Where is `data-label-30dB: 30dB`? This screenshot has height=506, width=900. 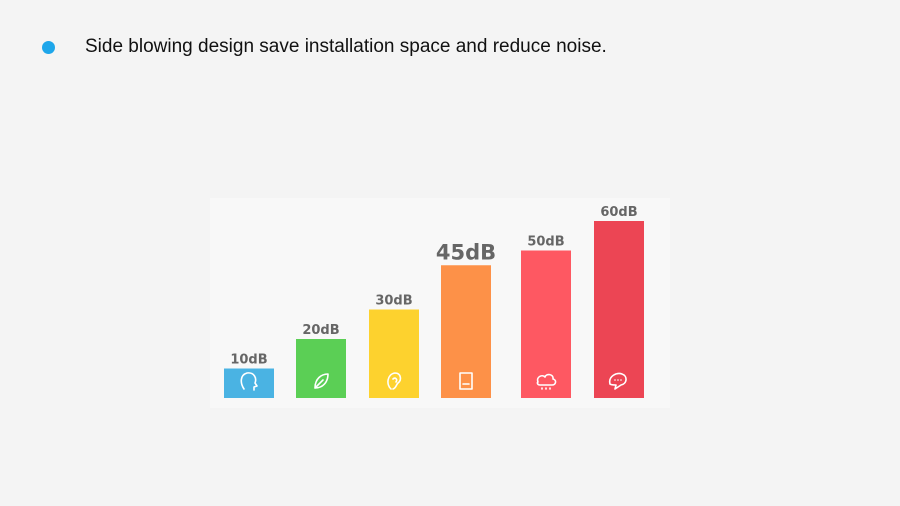
data-label-30dB: 30dB is located at coordinates (393, 301).